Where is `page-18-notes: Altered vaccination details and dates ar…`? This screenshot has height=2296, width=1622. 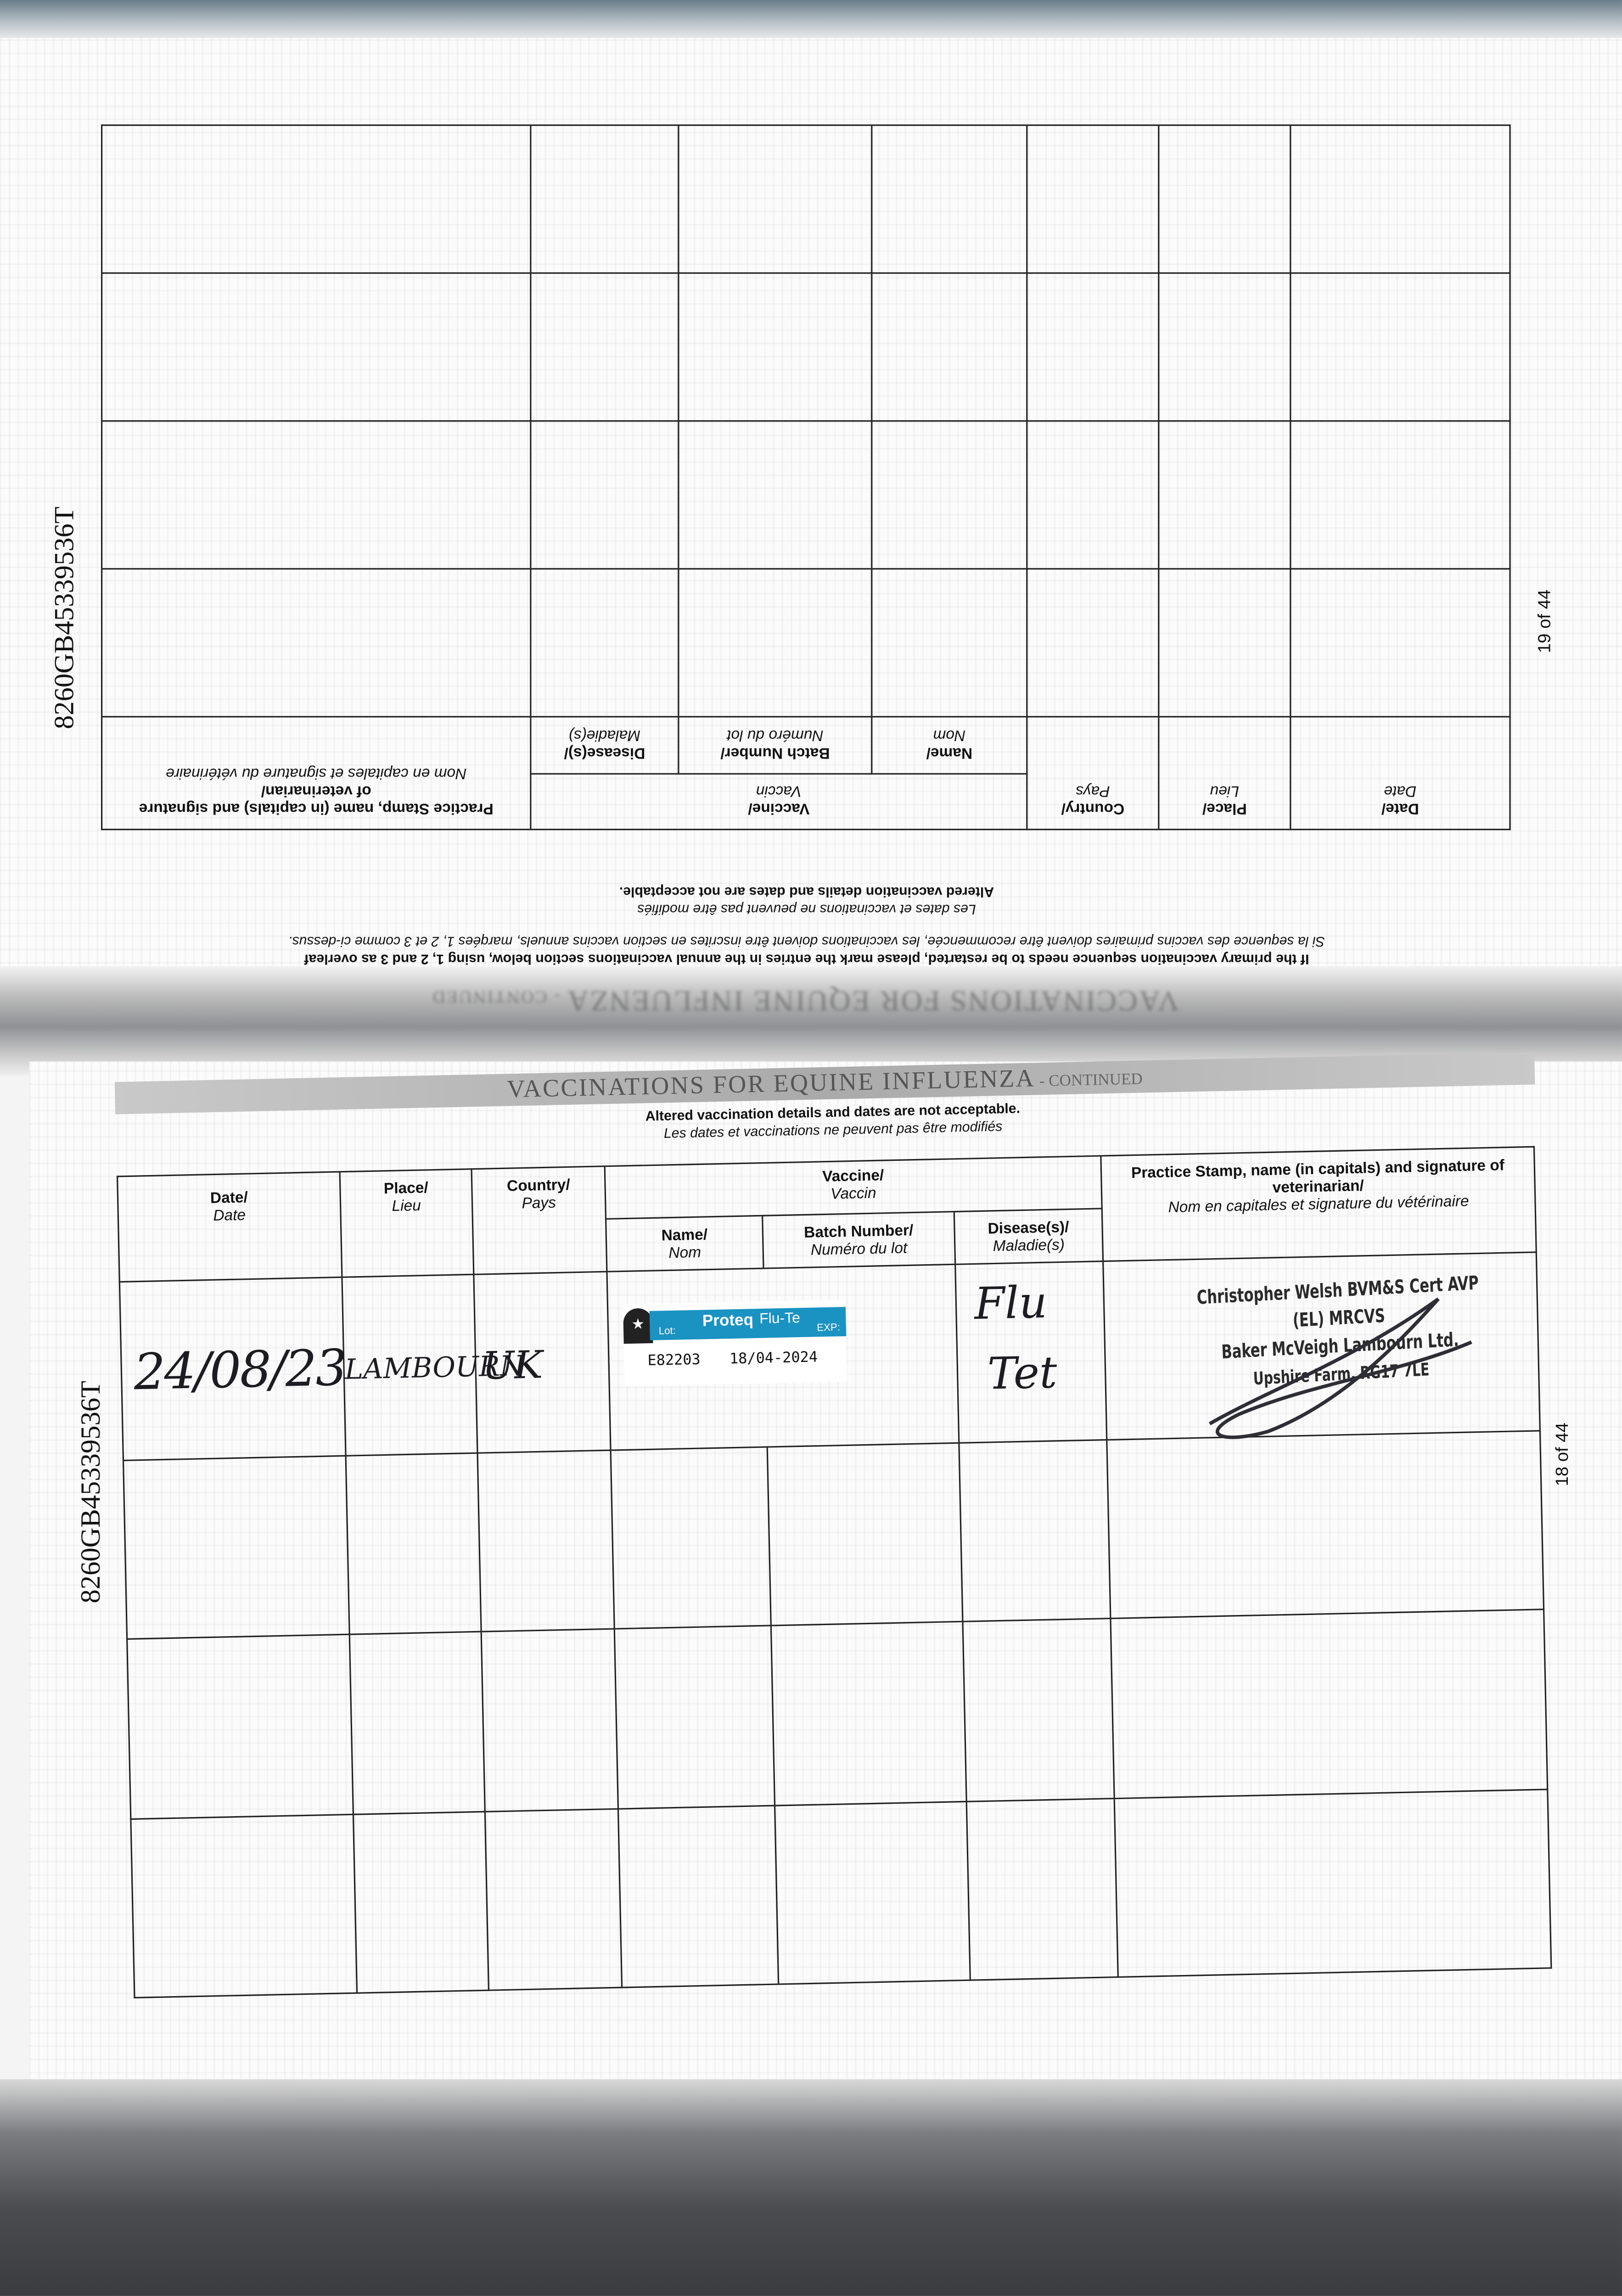
page-18-notes: Altered vaccination details and dates ar… is located at coordinates (833, 1123).